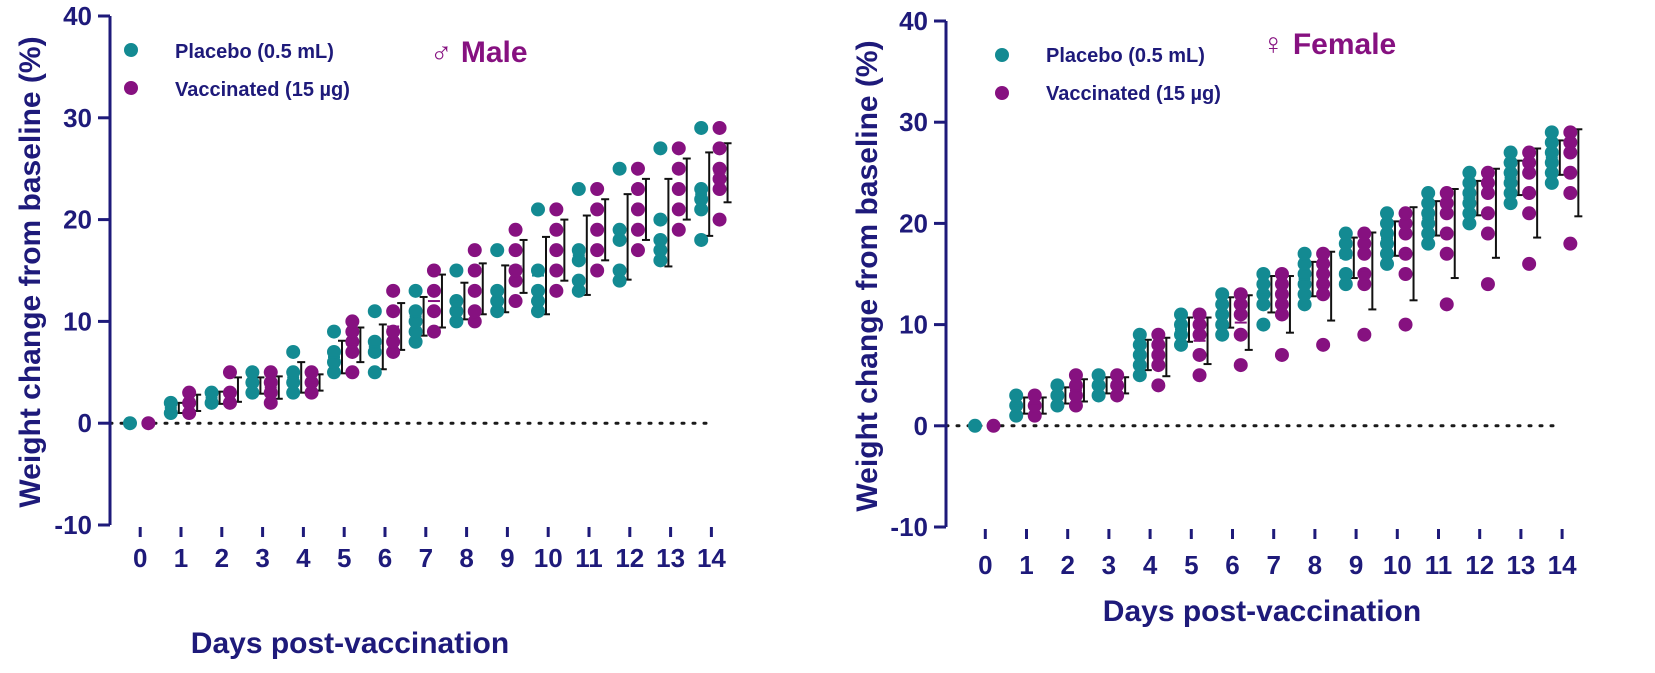  What do you see at coordinates (181, 558) in the screenshot?
I see `male-x-tick-label: 1` at bounding box center [181, 558].